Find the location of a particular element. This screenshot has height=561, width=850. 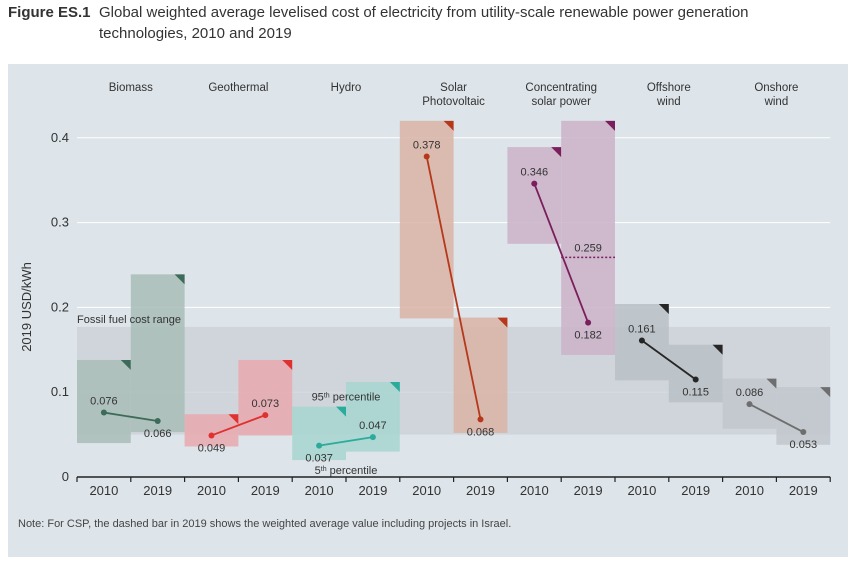

data-label: 0.073 is located at coordinates (266, 404).